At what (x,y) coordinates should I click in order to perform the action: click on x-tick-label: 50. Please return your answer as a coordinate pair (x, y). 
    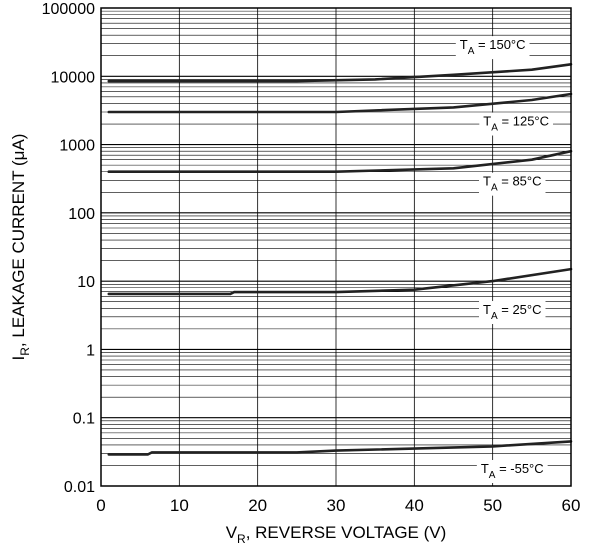
    Looking at the image, I should click on (492, 505).